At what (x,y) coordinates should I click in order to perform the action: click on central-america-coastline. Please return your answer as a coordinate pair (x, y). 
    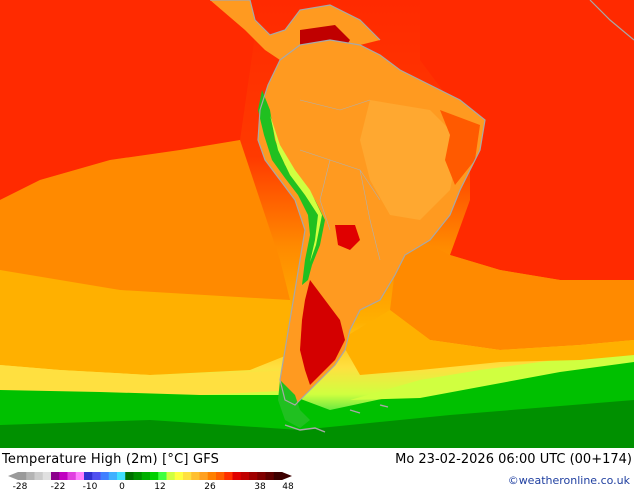
    Looking at the image, I should click on (295, 20).